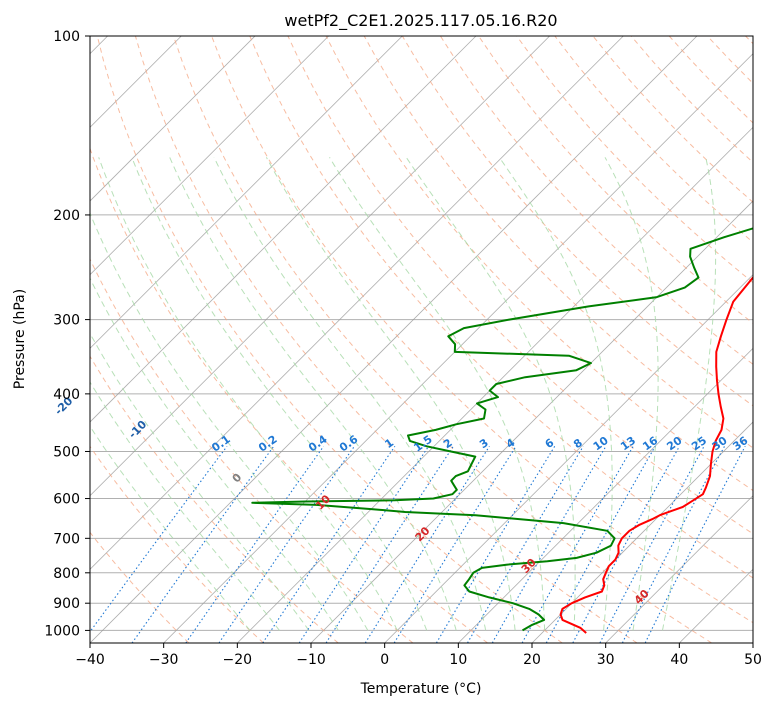  What do you see at coordinates (66, 395) in the screenshot?
I see `y-tick-label: 400` at bounding box center [66, 395].